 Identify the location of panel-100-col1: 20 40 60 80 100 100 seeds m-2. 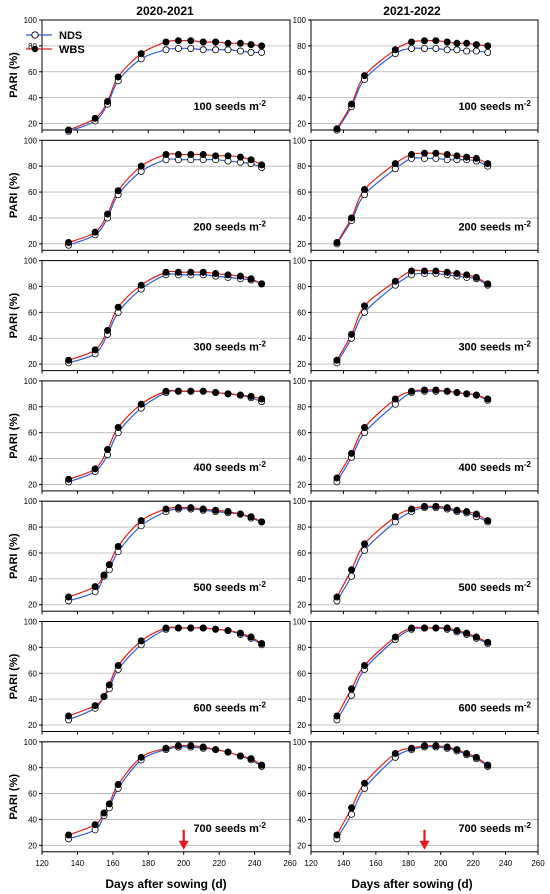
(416, 75).